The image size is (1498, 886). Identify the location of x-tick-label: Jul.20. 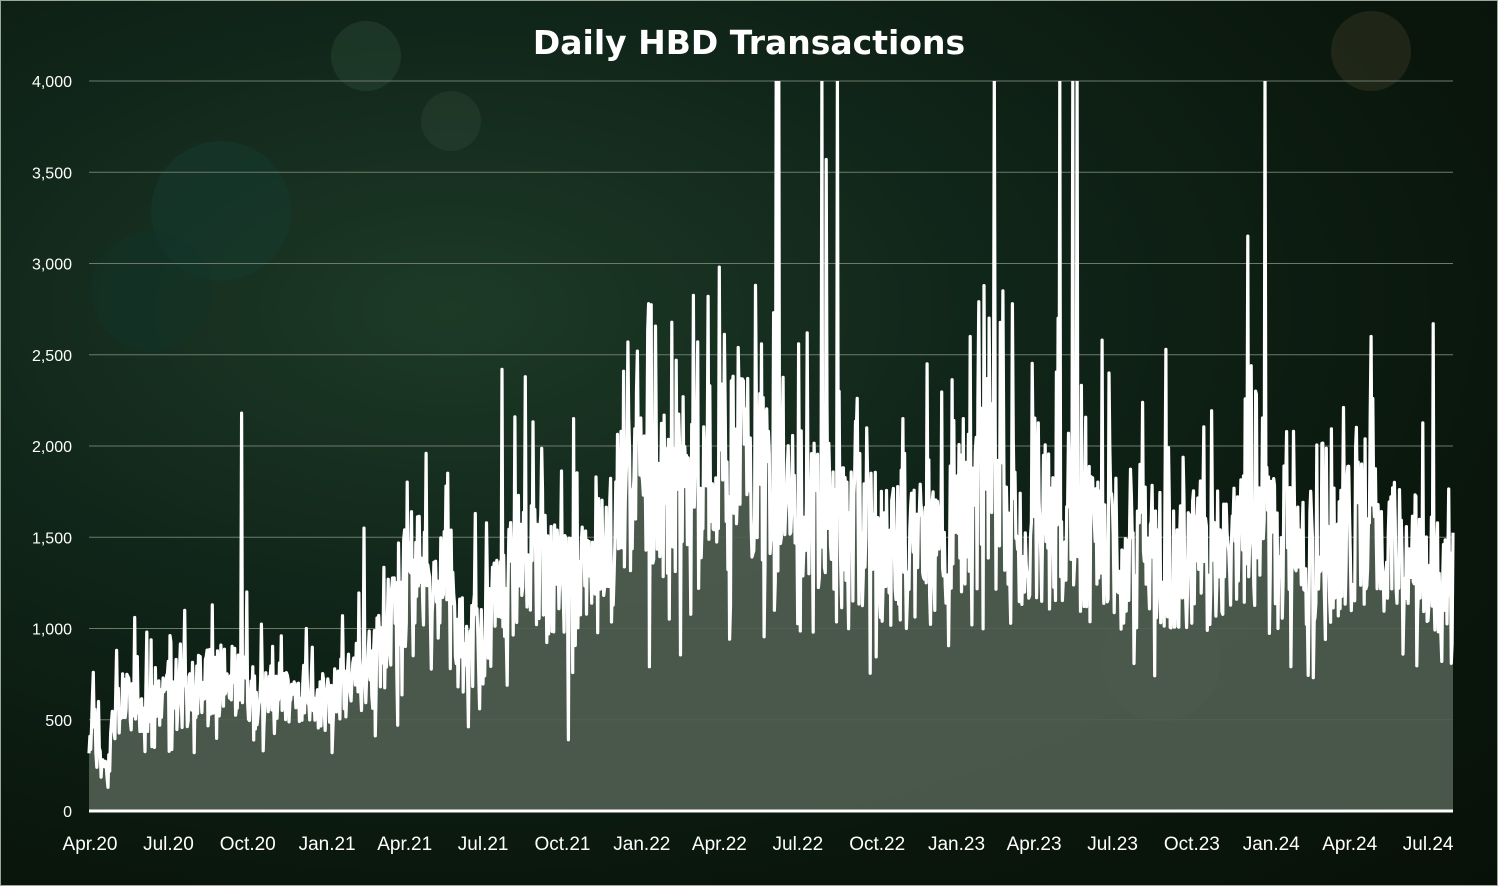
(168, 844).